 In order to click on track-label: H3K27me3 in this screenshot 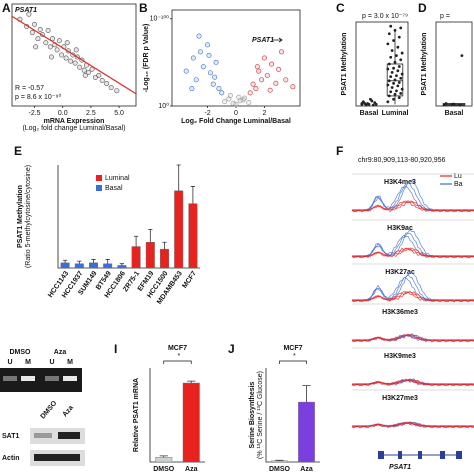, I will do `click(400, 398)`.